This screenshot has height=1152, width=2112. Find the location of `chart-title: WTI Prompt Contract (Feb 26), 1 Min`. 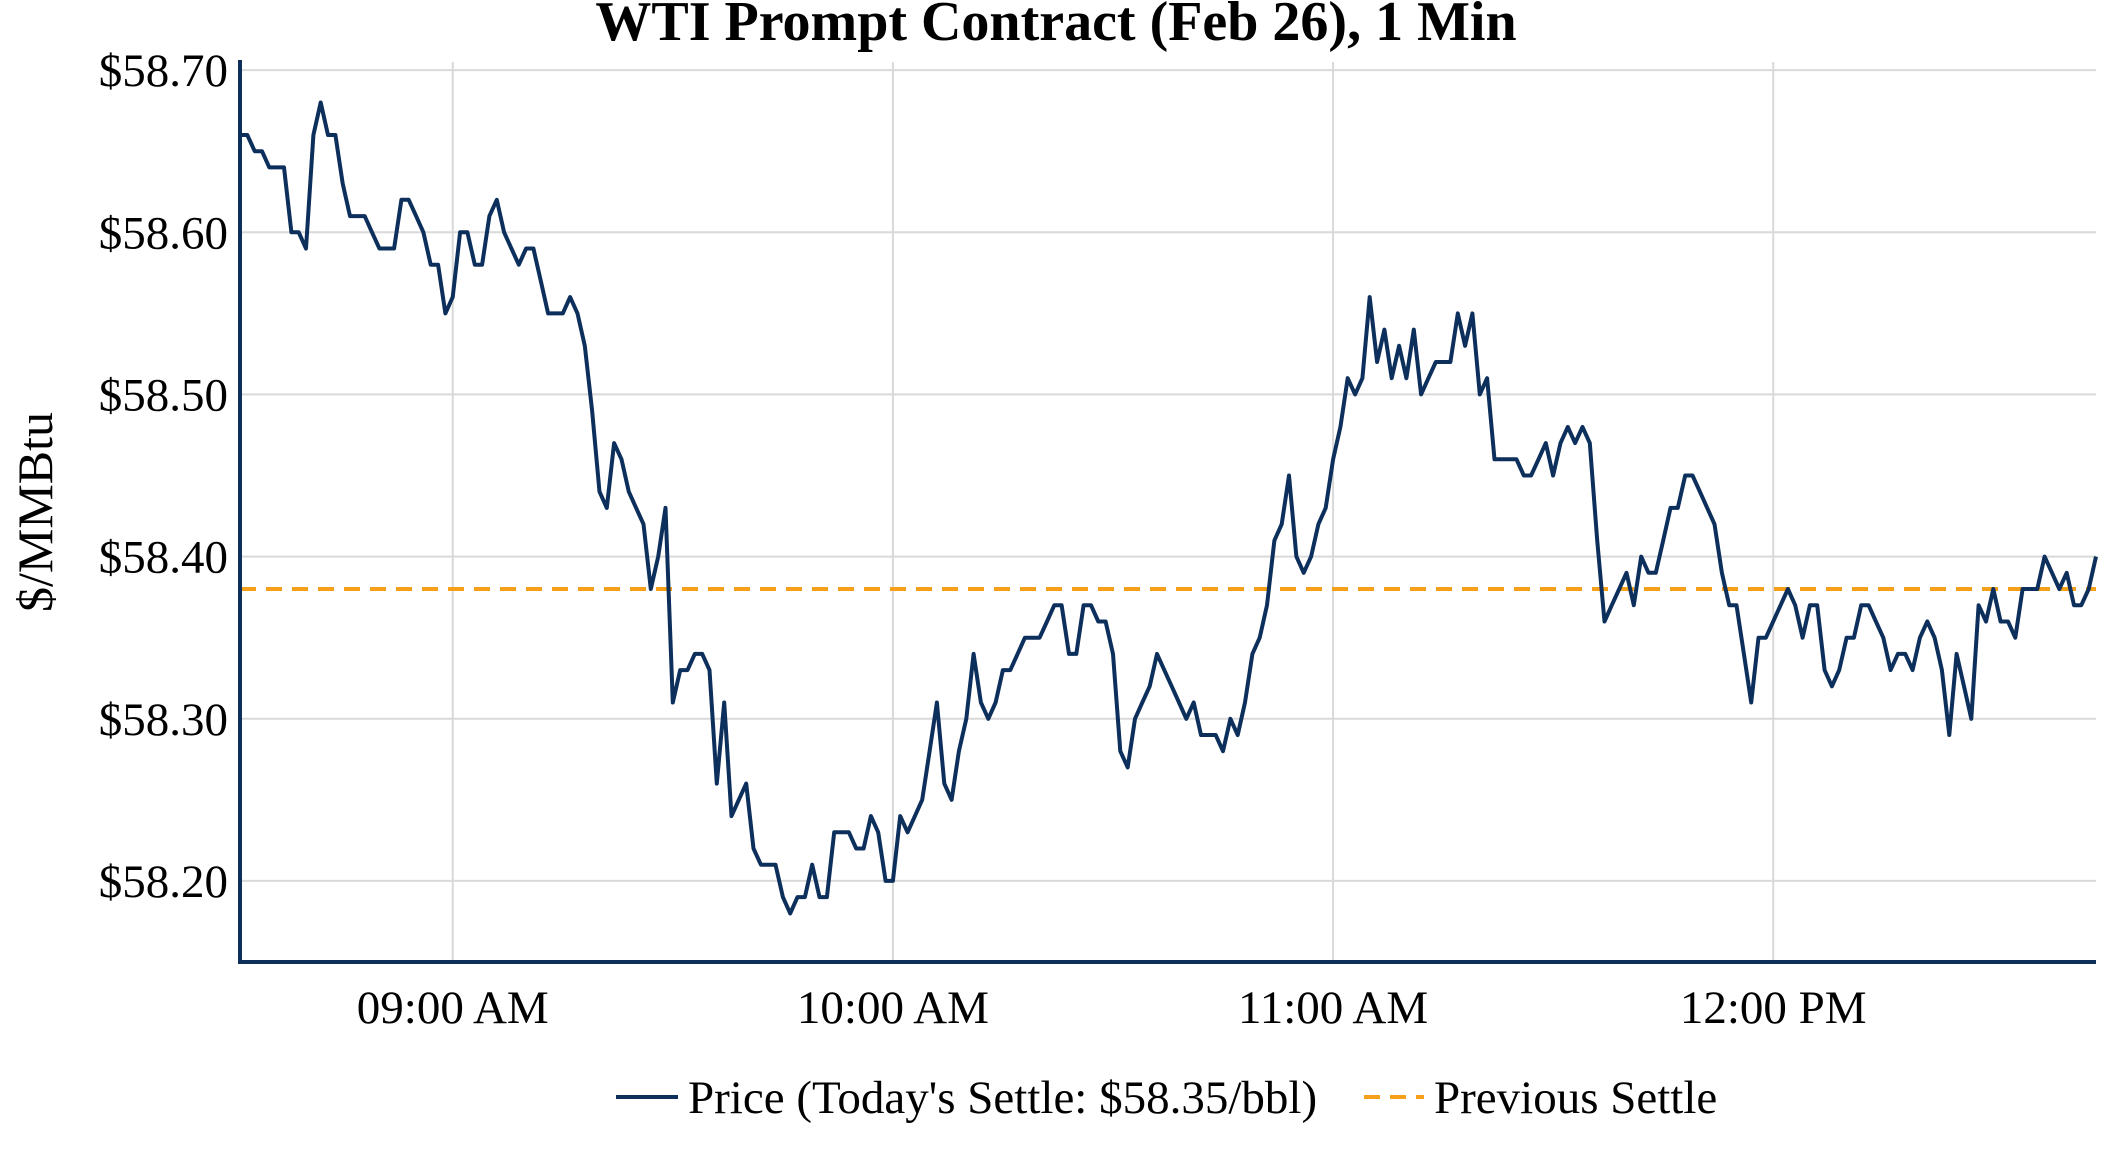

chart-title: WTI Prompt Contract (Feb 26), 1 Min is located at coordinates (1055, 26).